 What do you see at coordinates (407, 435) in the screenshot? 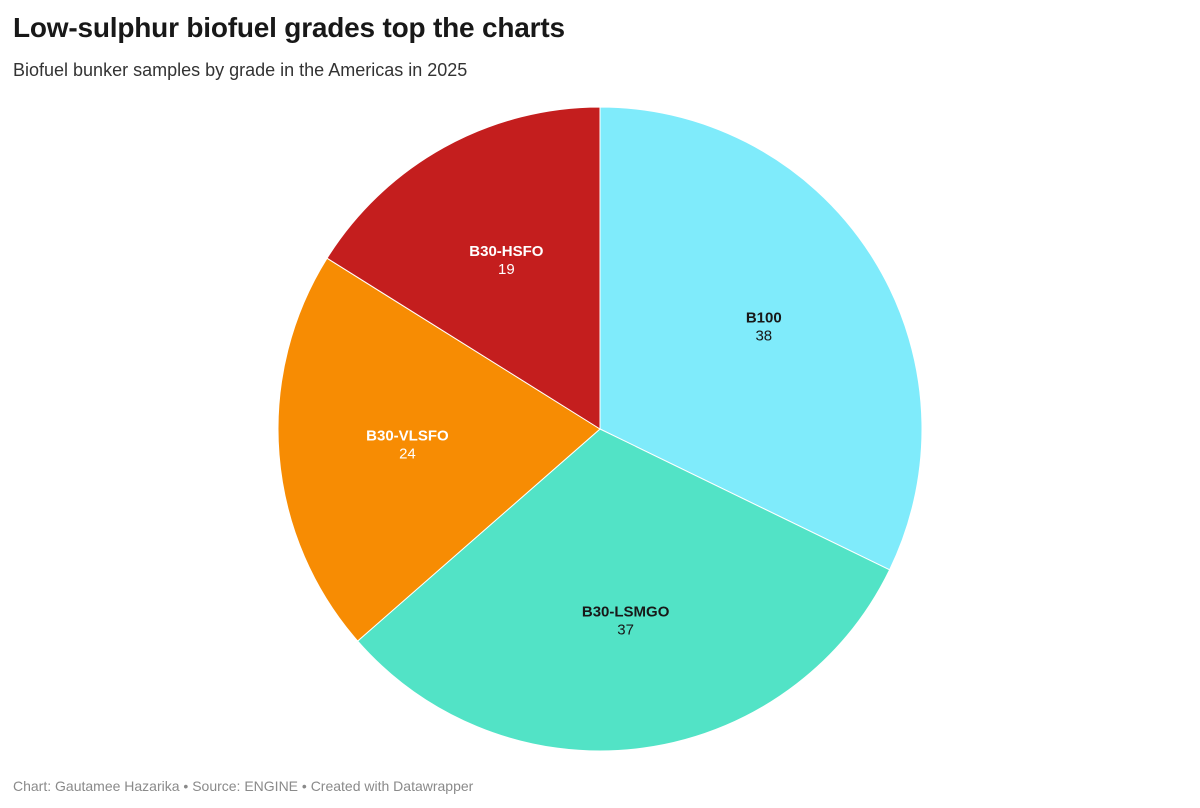
I see `slice-label-b30-vlsfo: B30-VLSFO` at bounding box center [407, 435].